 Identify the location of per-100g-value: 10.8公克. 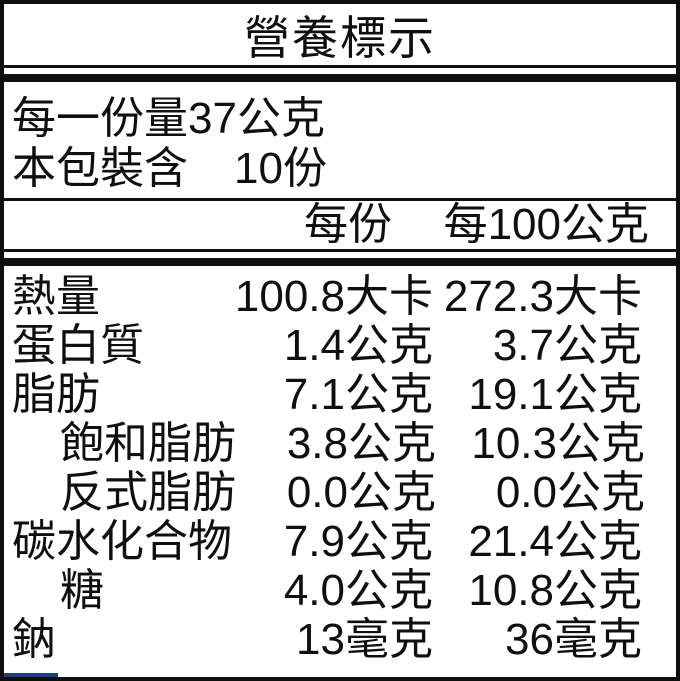
(555, 590).